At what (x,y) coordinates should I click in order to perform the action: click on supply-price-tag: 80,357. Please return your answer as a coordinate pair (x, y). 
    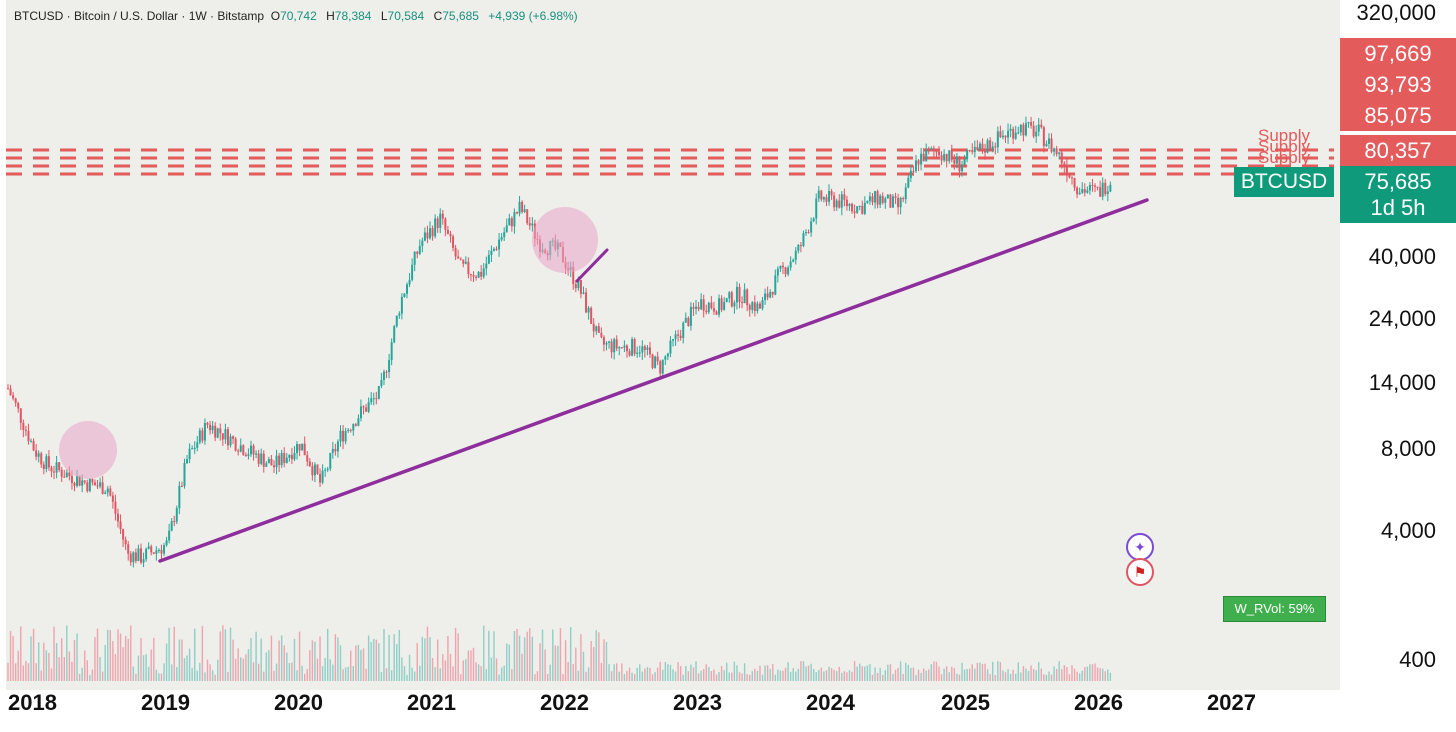
    Looking at the image, I should click on (1398, 150).